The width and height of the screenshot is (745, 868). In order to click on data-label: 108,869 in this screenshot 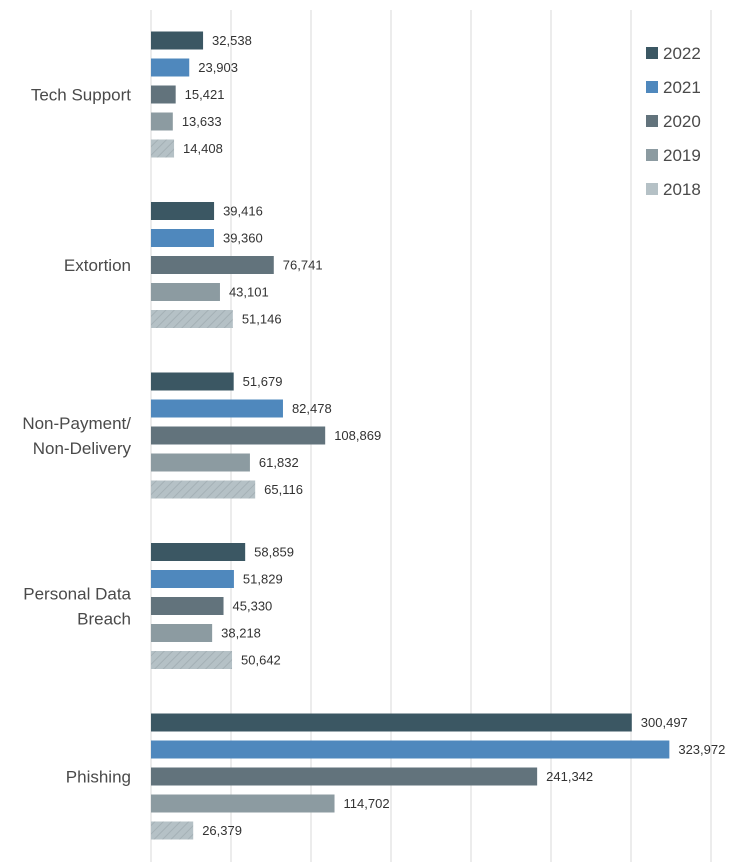, I will do `click(357, 435)`.